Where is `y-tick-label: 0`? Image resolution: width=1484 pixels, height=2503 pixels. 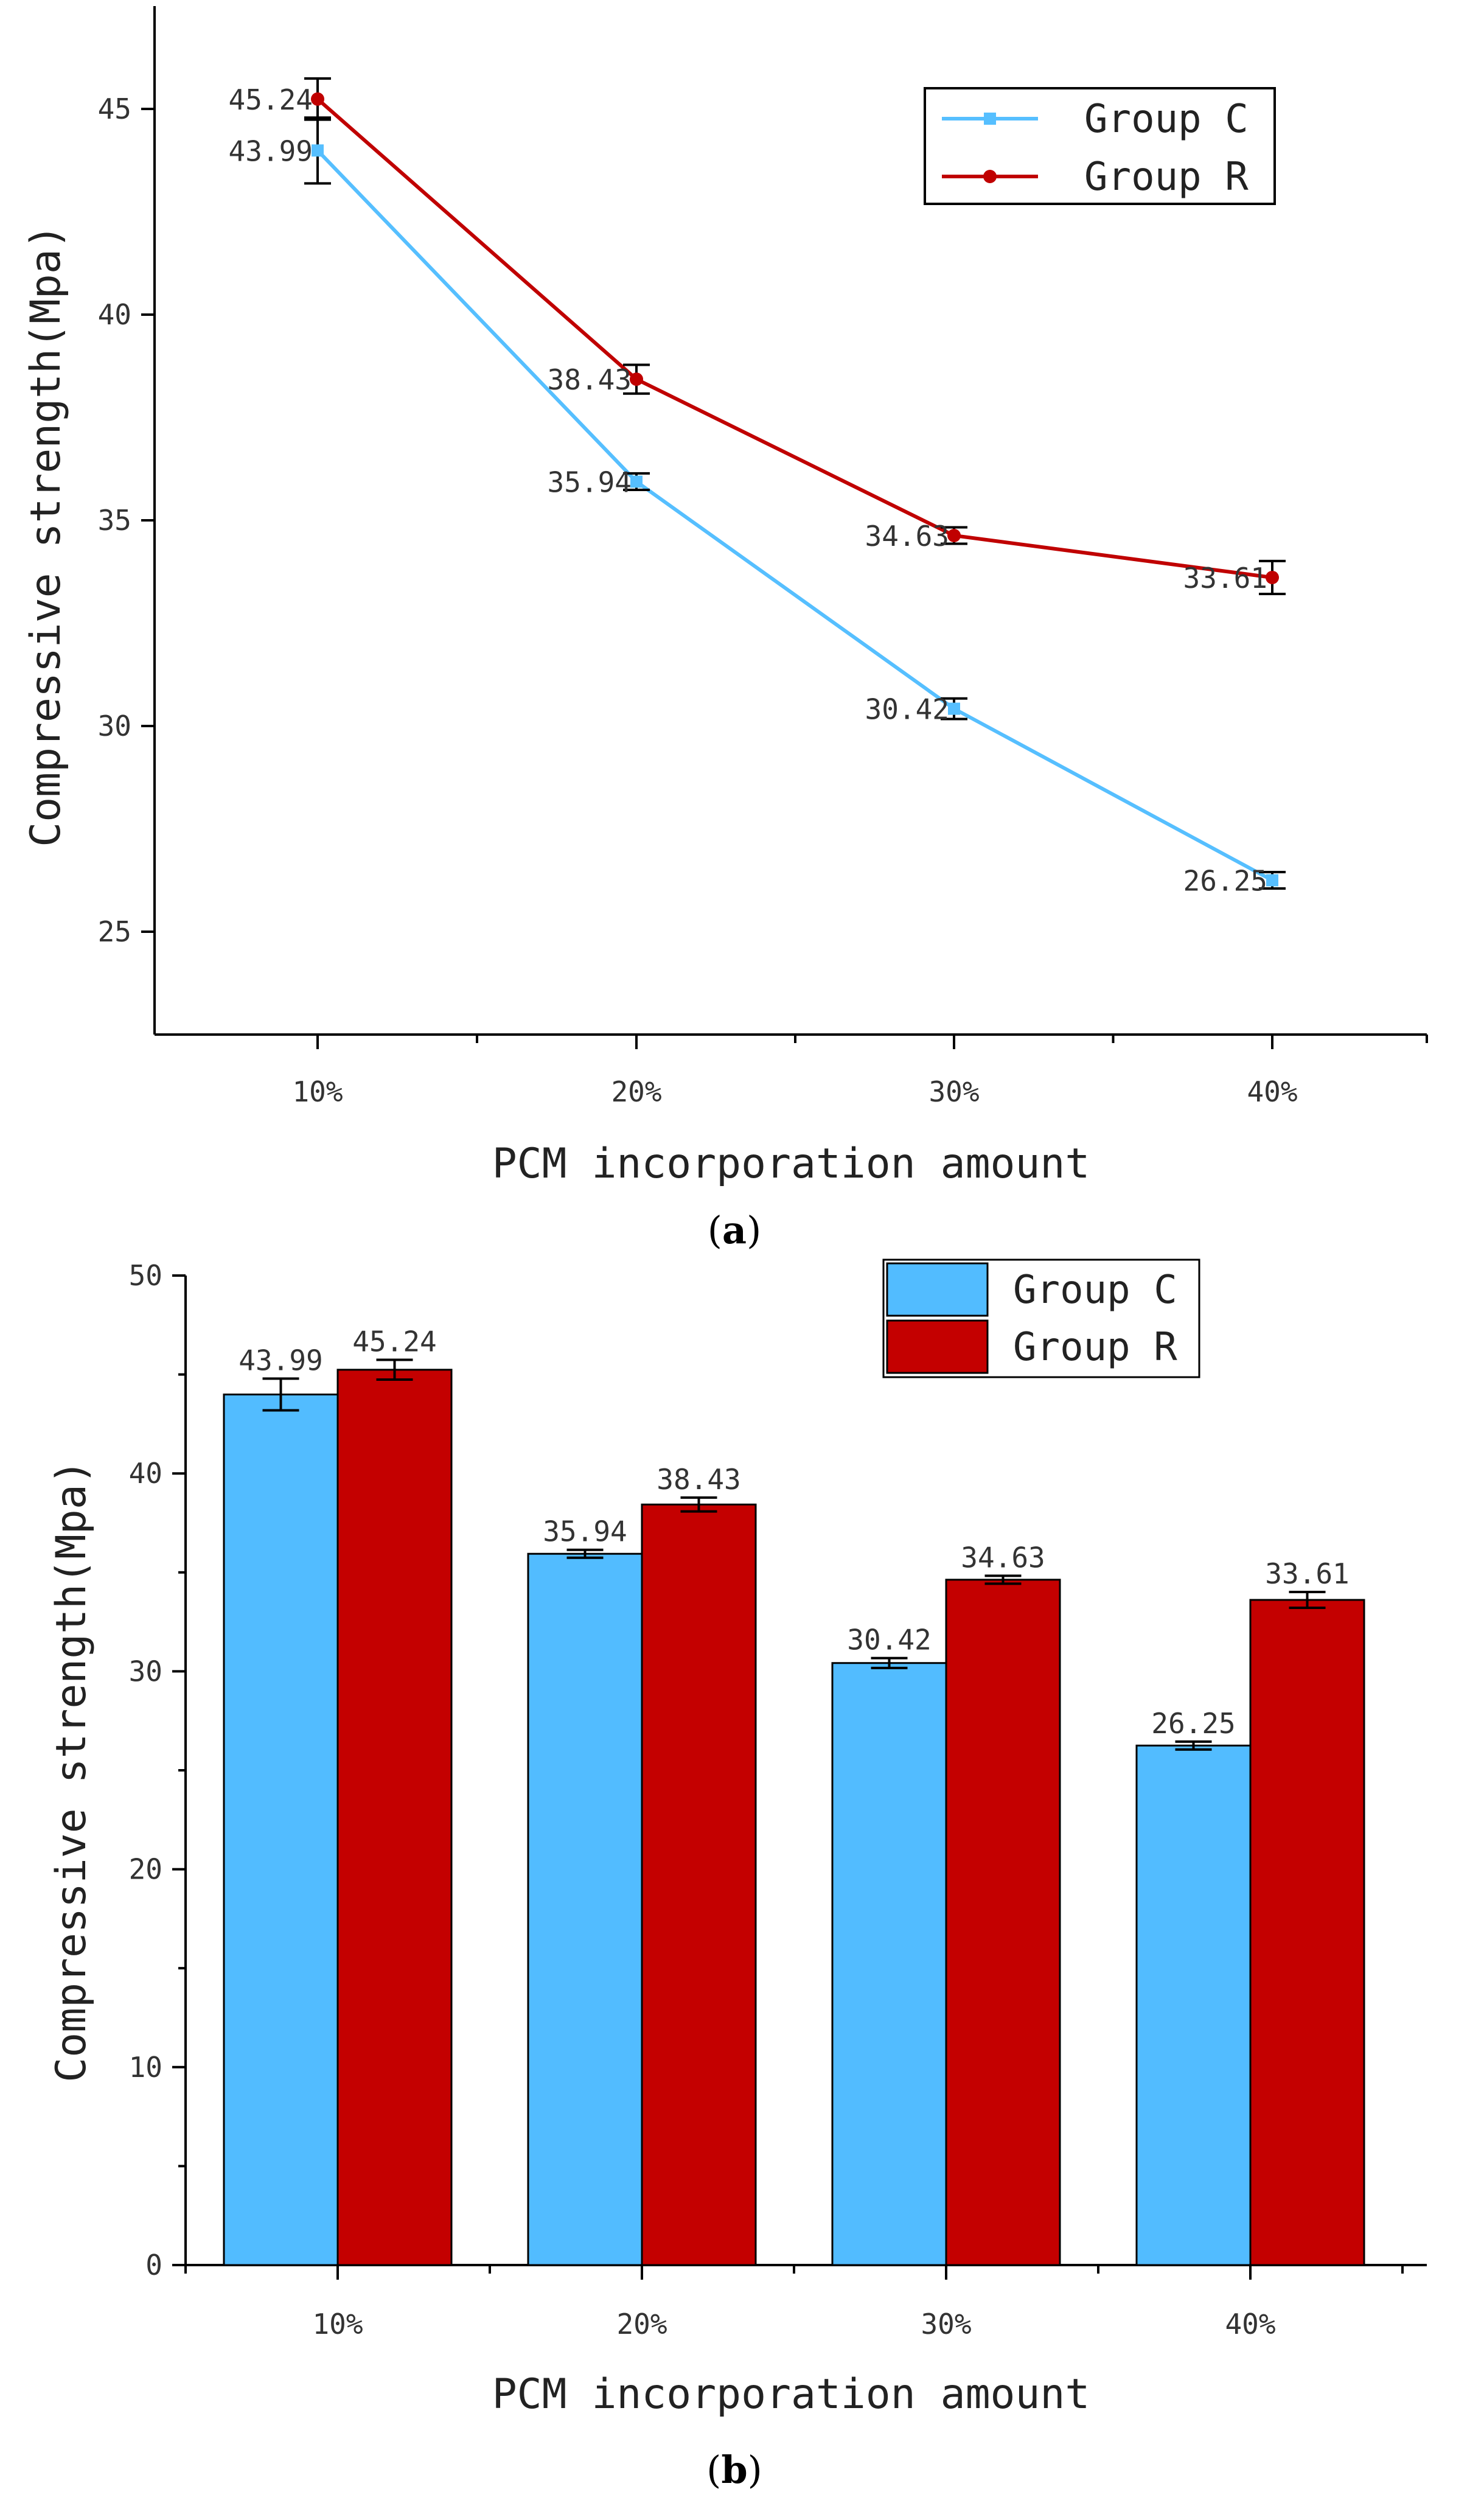
y-tick-label: 0 is located at coordinates (153, 2265).